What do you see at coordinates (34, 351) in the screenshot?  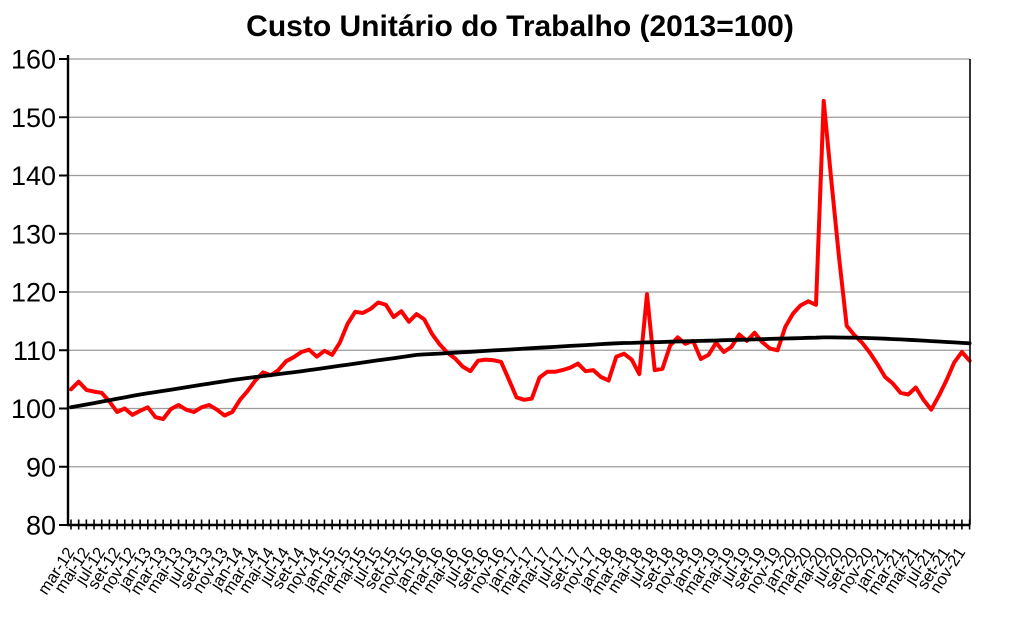 I see `y-axis-label: 110` at bounding box center [34, 351].